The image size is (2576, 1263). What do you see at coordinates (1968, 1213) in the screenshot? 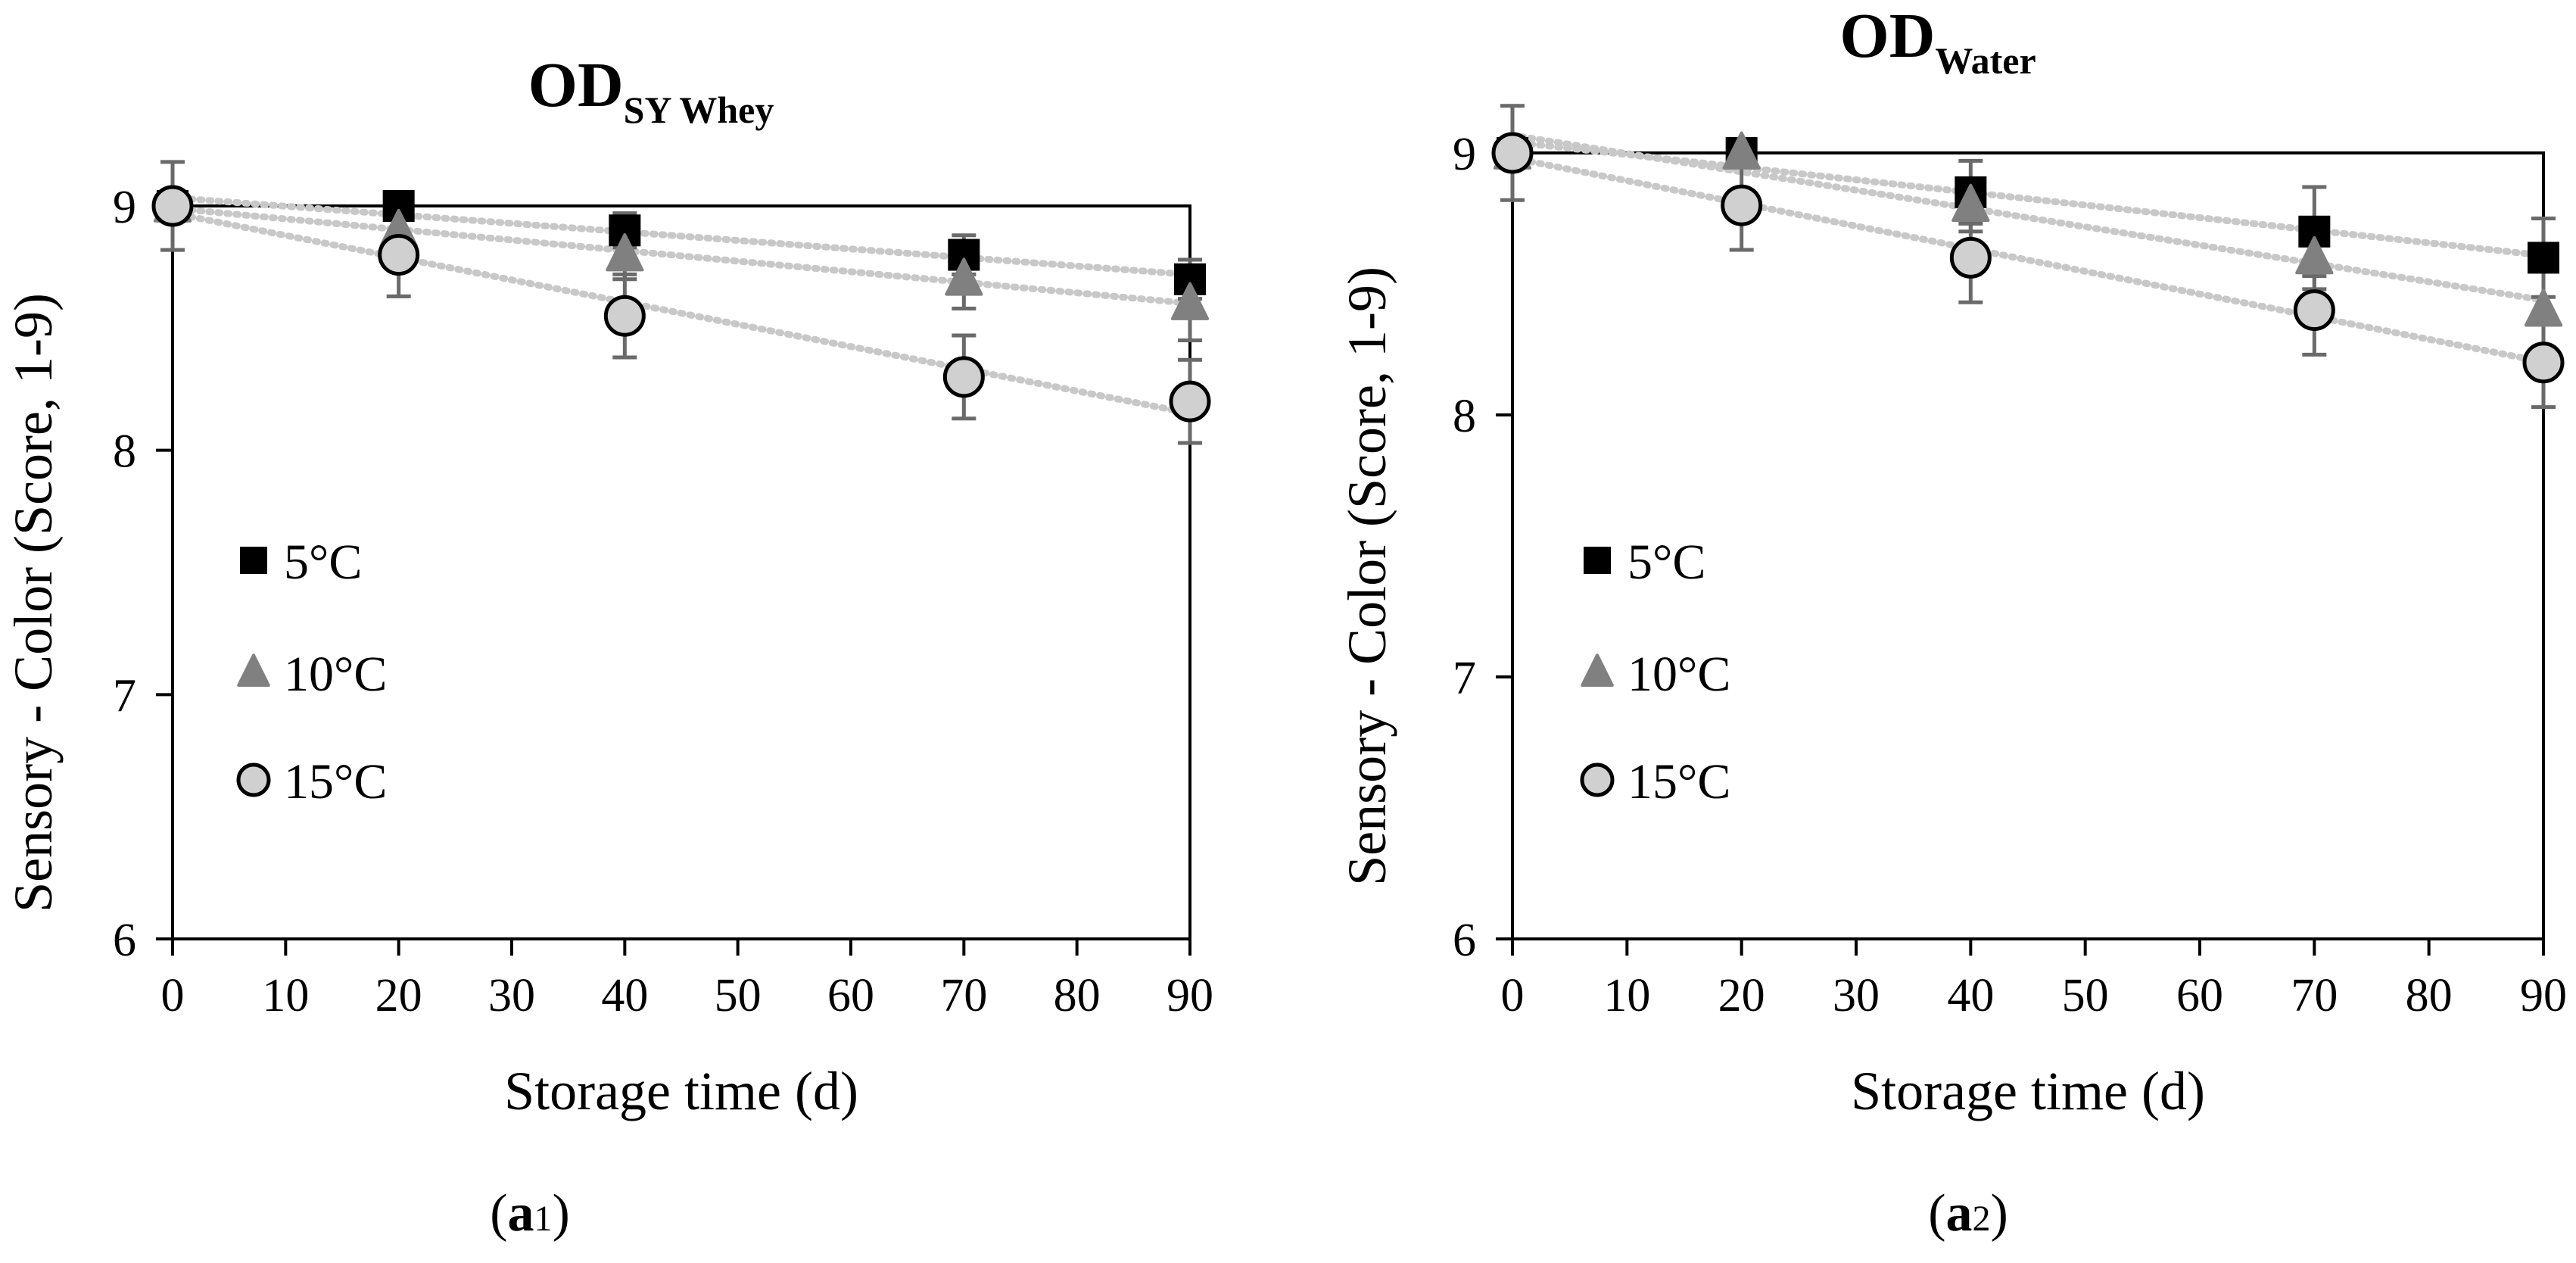
I see `panel-label: (a2)` at bounding box center [1968, 1213].